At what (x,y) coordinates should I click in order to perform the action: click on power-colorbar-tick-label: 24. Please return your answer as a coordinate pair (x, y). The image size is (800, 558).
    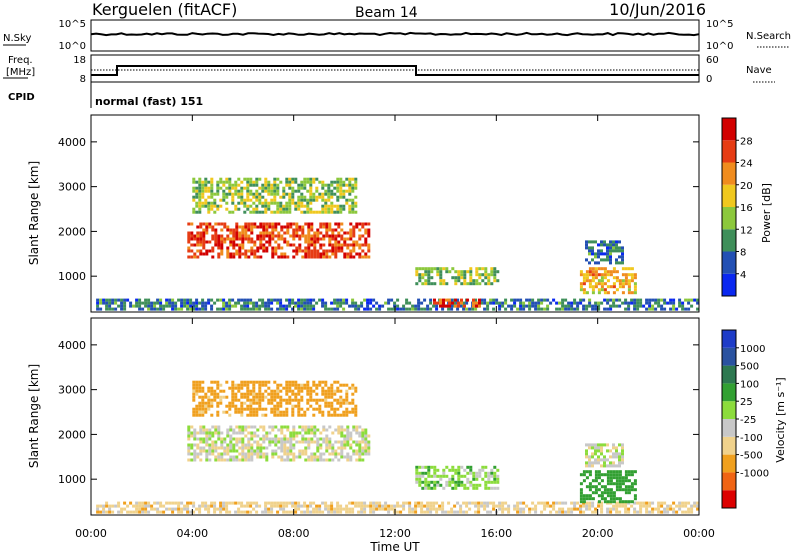
    Looking at the image, I should click on (746, 164).